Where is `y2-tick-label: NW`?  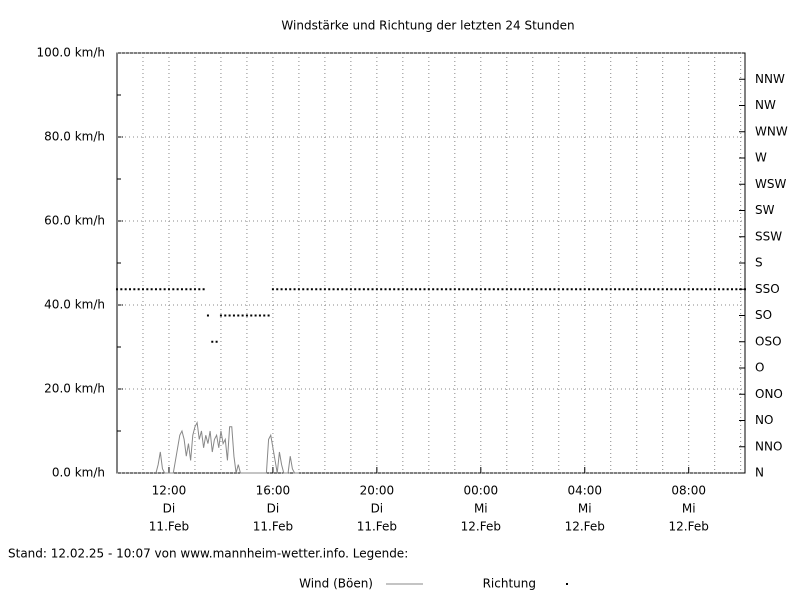 y2-tick-label: NW is located at coordinates (765, 105).